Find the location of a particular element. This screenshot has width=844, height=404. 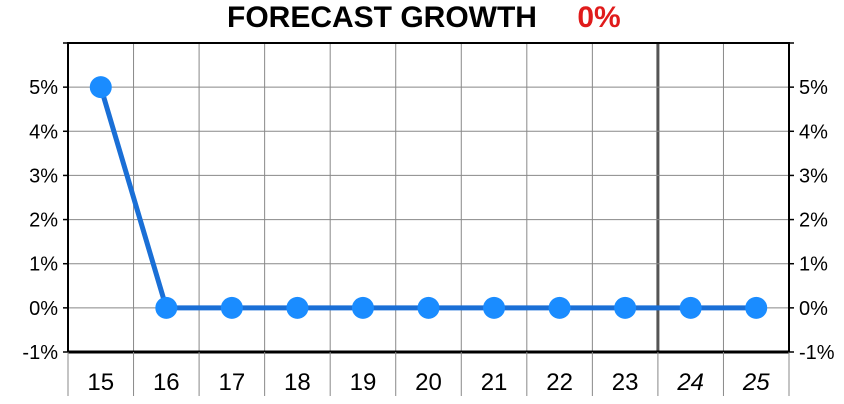

x-tick-label-19: 19 is located at coordinates (363, 382).